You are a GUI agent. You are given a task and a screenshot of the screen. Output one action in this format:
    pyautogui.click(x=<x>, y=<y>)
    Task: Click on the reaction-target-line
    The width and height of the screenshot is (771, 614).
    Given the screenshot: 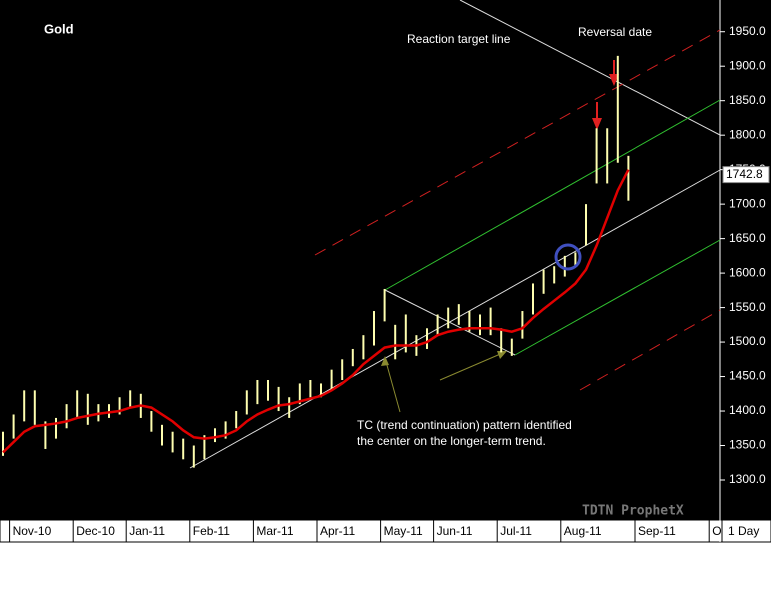 What is the action you would take?
    pyautogui.click(x=590, y=68)
    